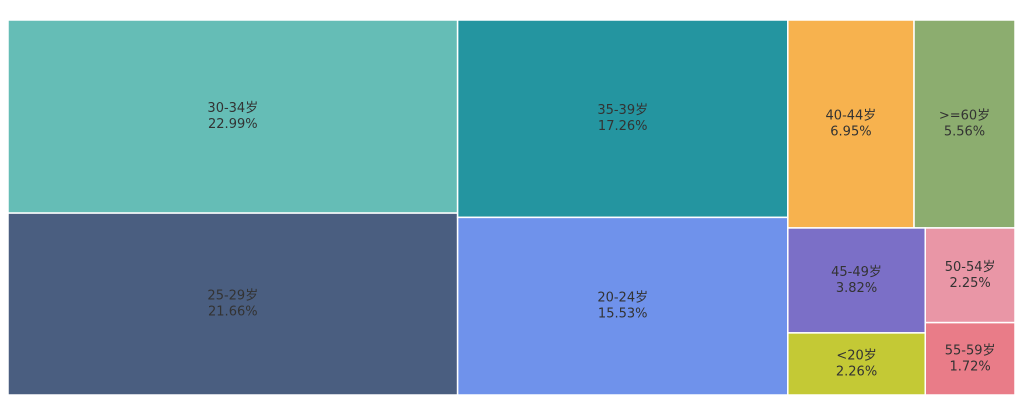 The height and width of the screenshot is (407, 1024). Describe the element at coordinates (232, 296) in the screenshot. I see `cell-label: 25-29岁` at that location.